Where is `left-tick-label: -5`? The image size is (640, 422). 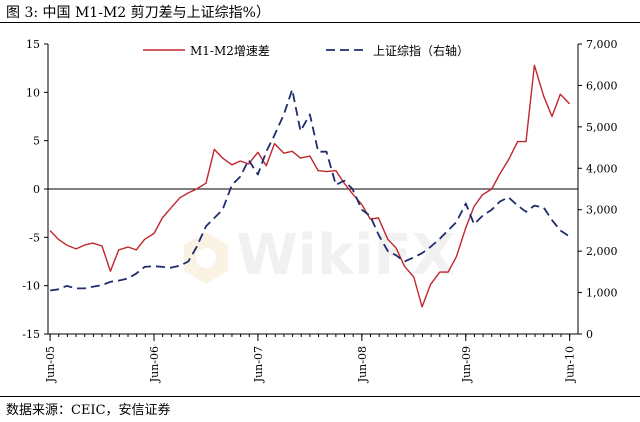 left-tick-label: -5 is located at coordinates (34, 237).